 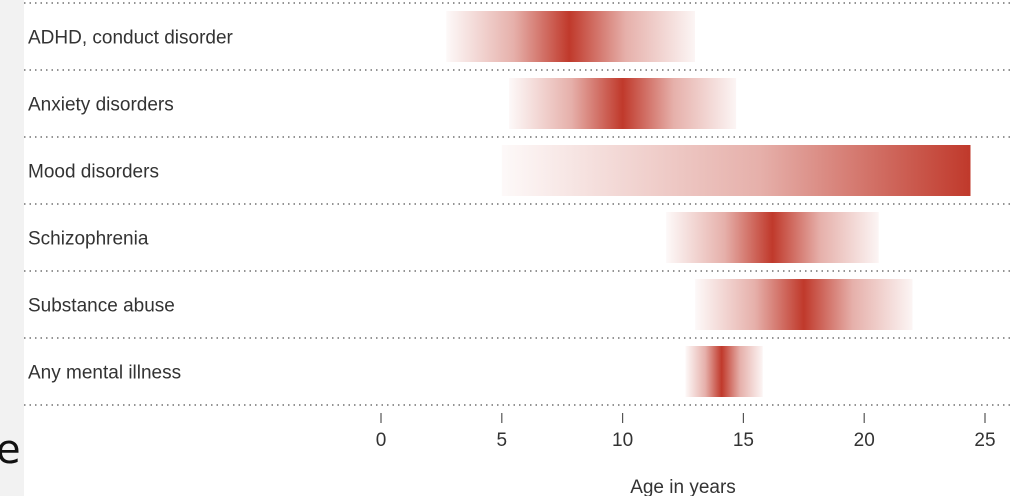 What do you see at coordinates (93, 172) in the screenshot?
I see `category-label: Mood disorders` at bounding box center [93, 172].